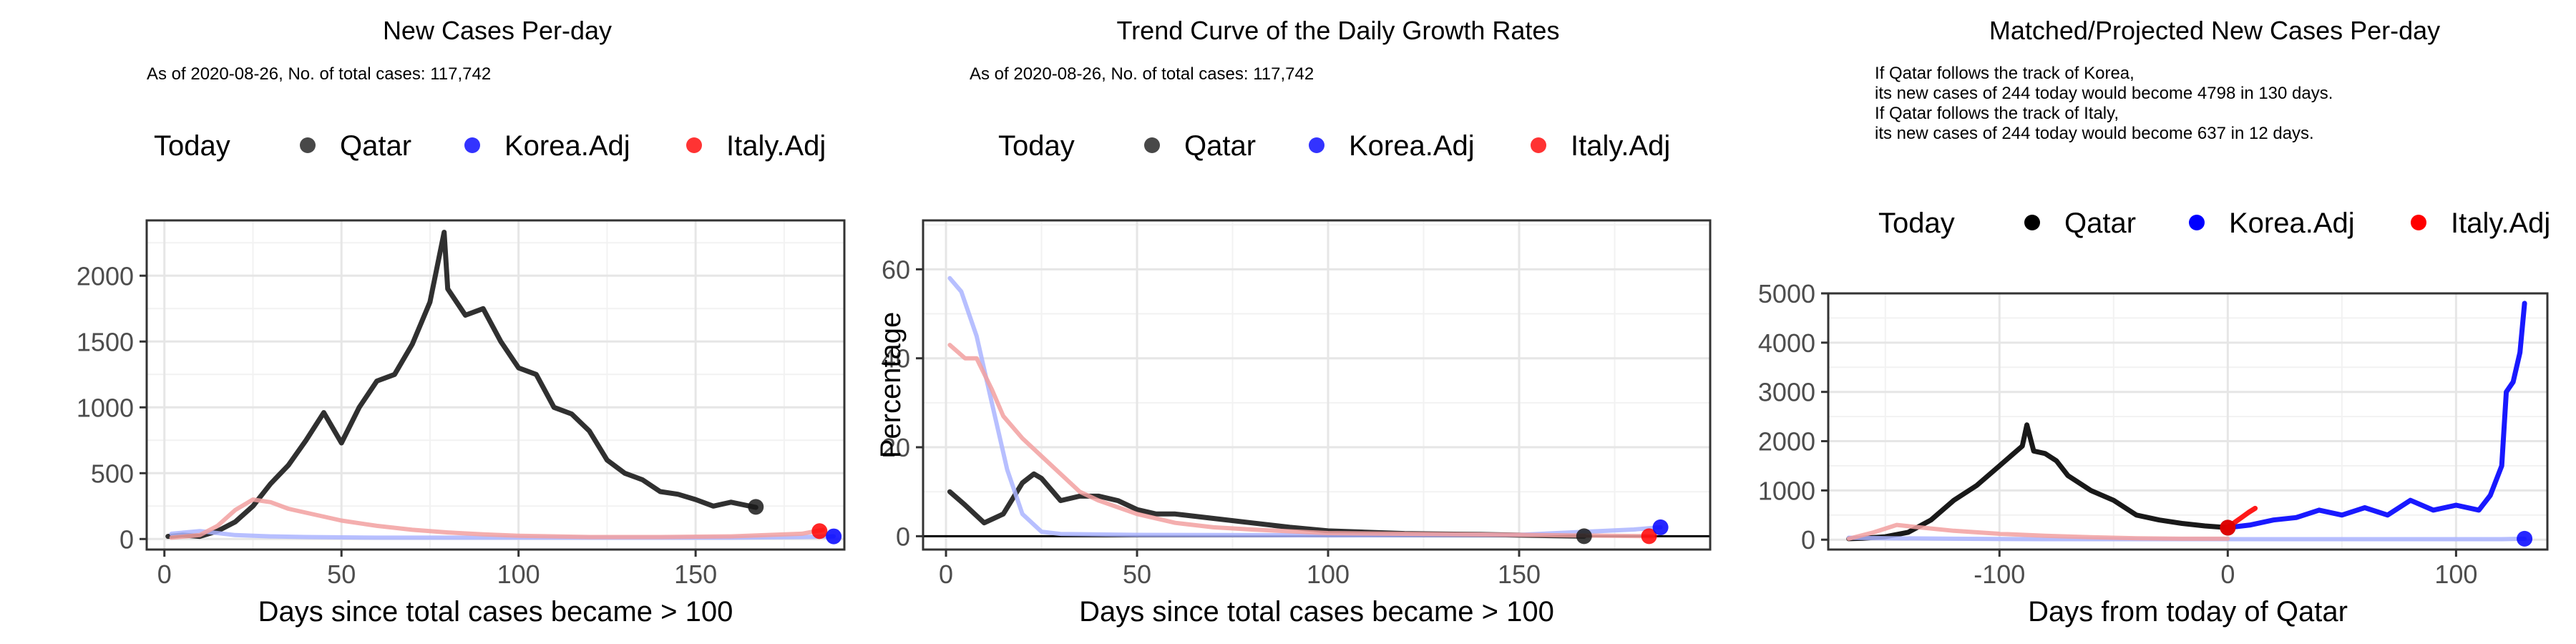 This screenshot has height=644, width=2576. Describe the element at coordinates (896, 269) in the screenshot. I see `y-tick-label: 60` at that location.